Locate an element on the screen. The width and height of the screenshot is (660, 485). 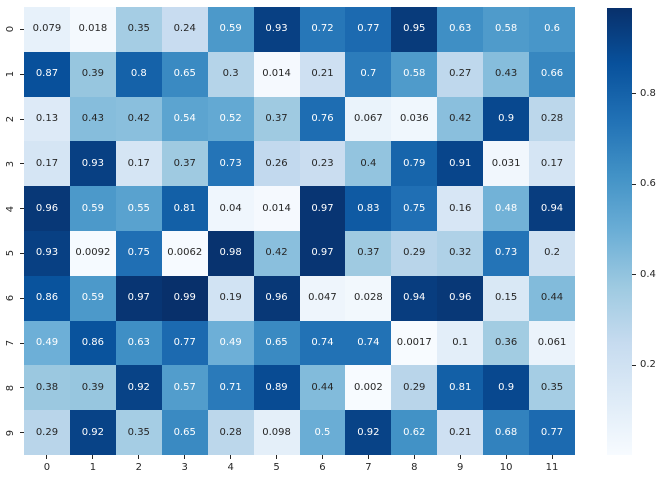
heatmap-cell: 0.5 is located at coordinates (322, 432).